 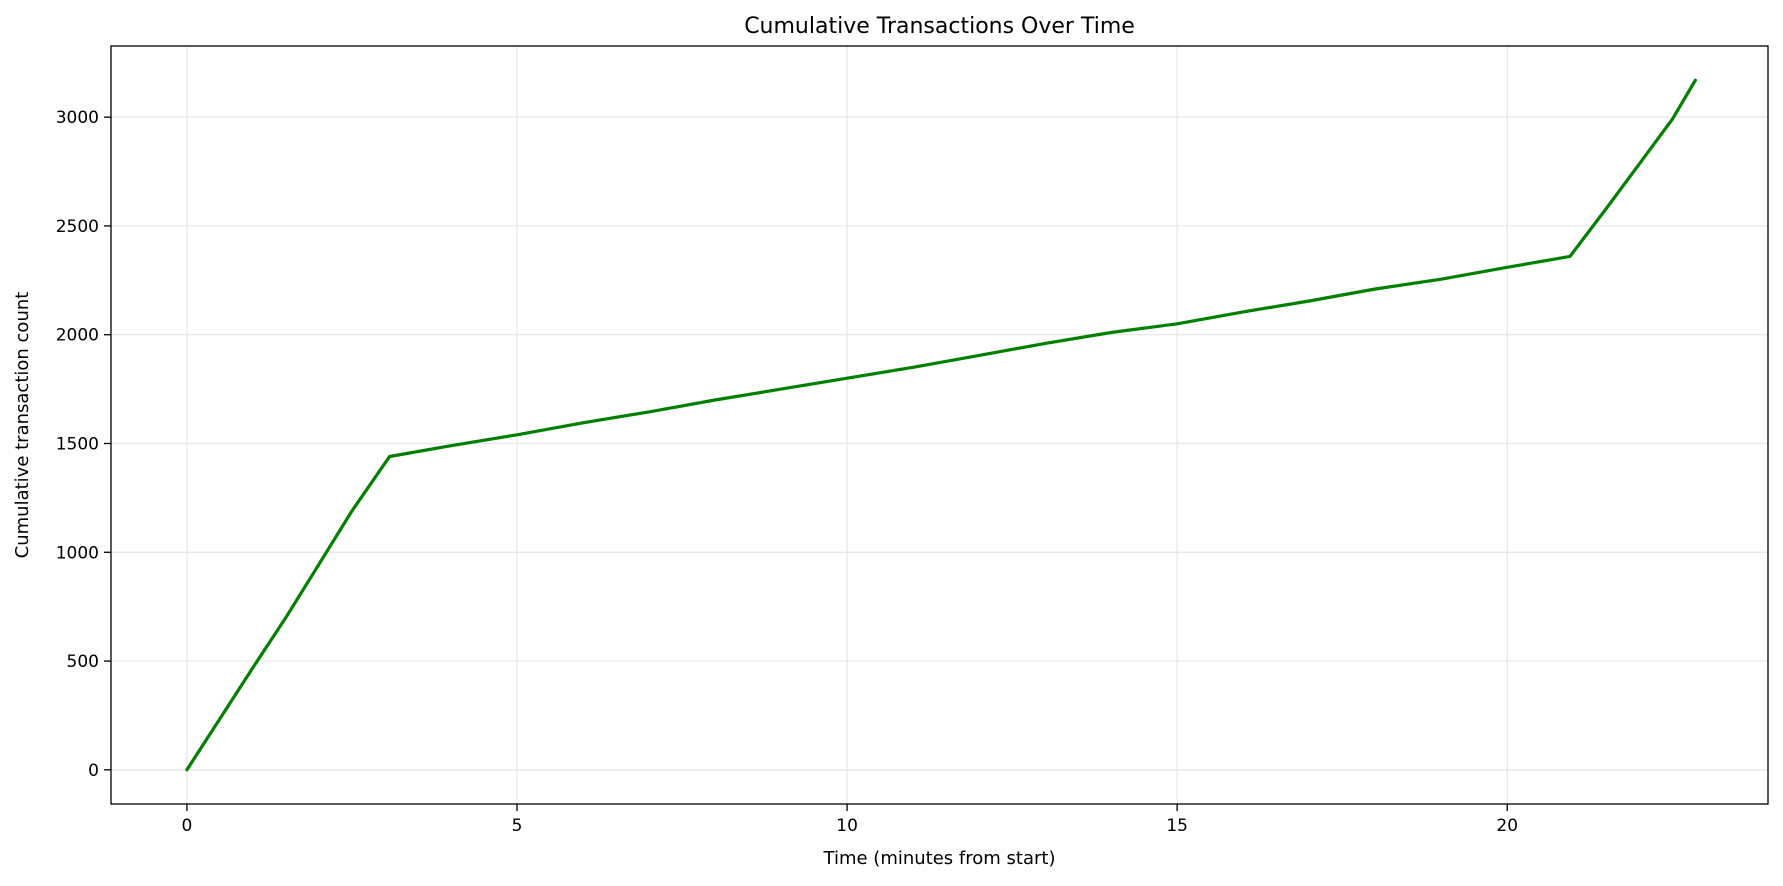 What do you see at coordinates (939, 26) in the screenshot?
I see `chart-title: Cumulative Transactions Over Time` at bounding box center [939, 26].